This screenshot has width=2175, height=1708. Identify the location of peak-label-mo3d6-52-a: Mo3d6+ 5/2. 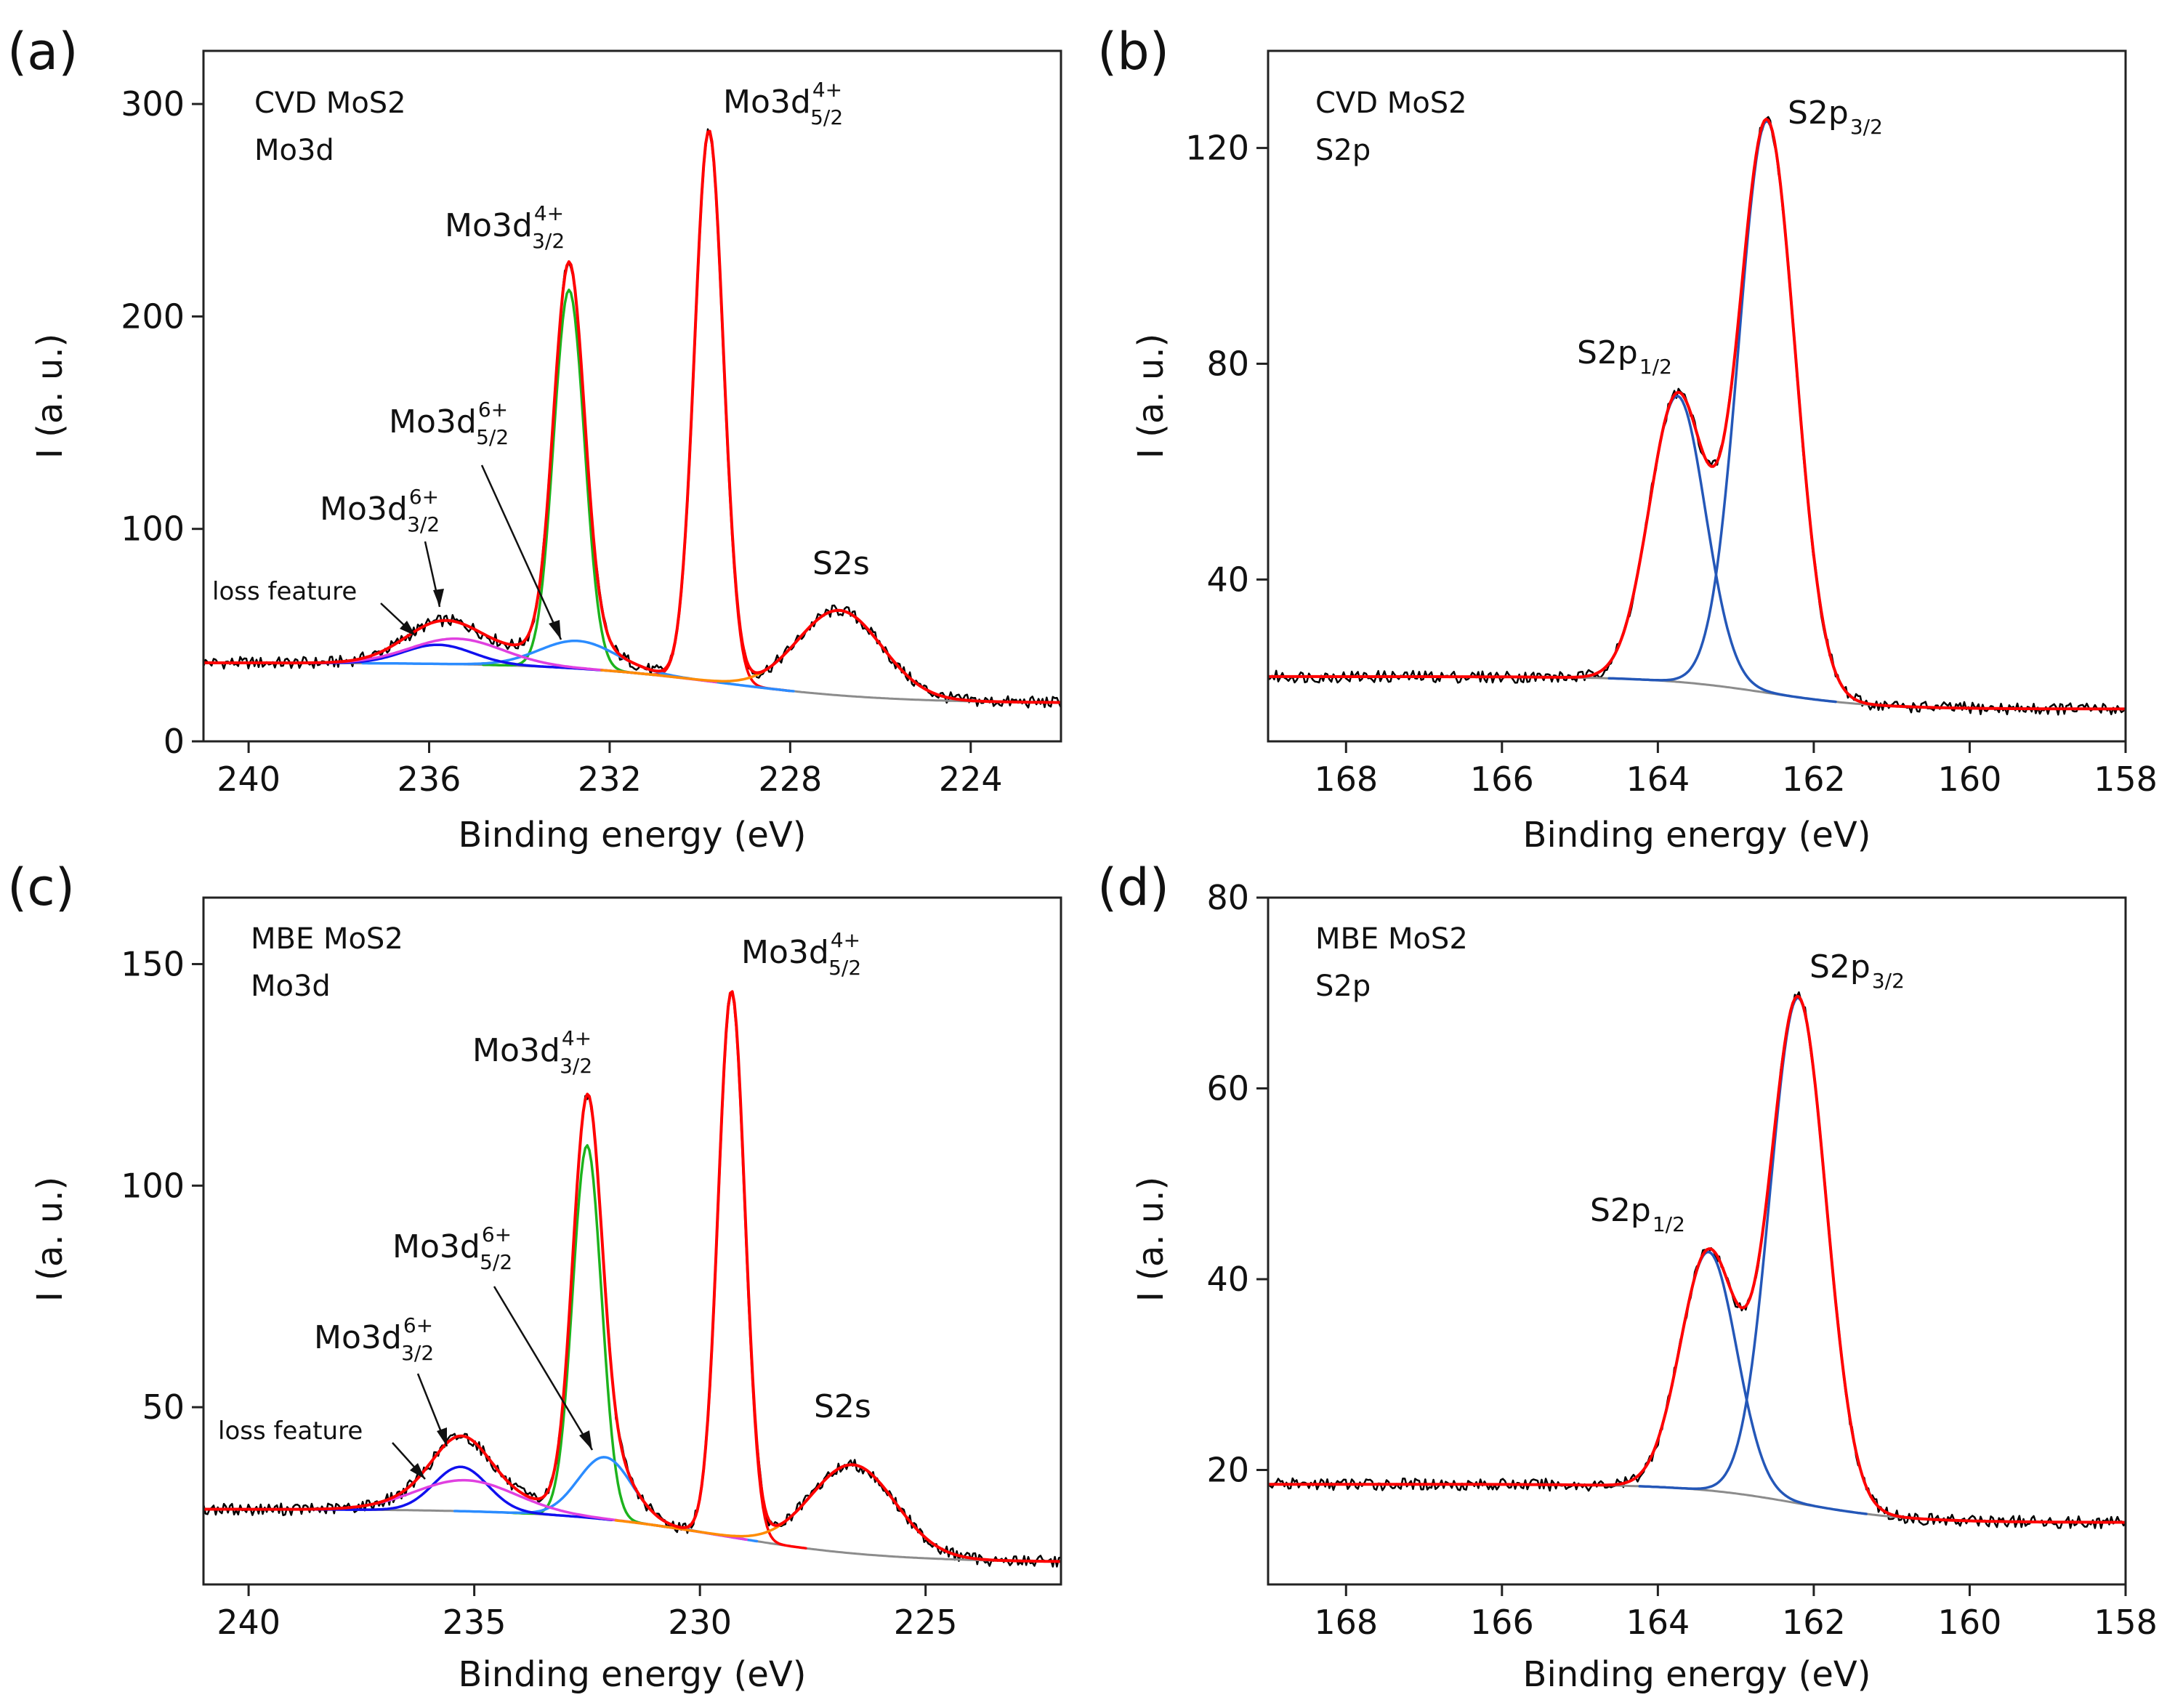
(449, 423).